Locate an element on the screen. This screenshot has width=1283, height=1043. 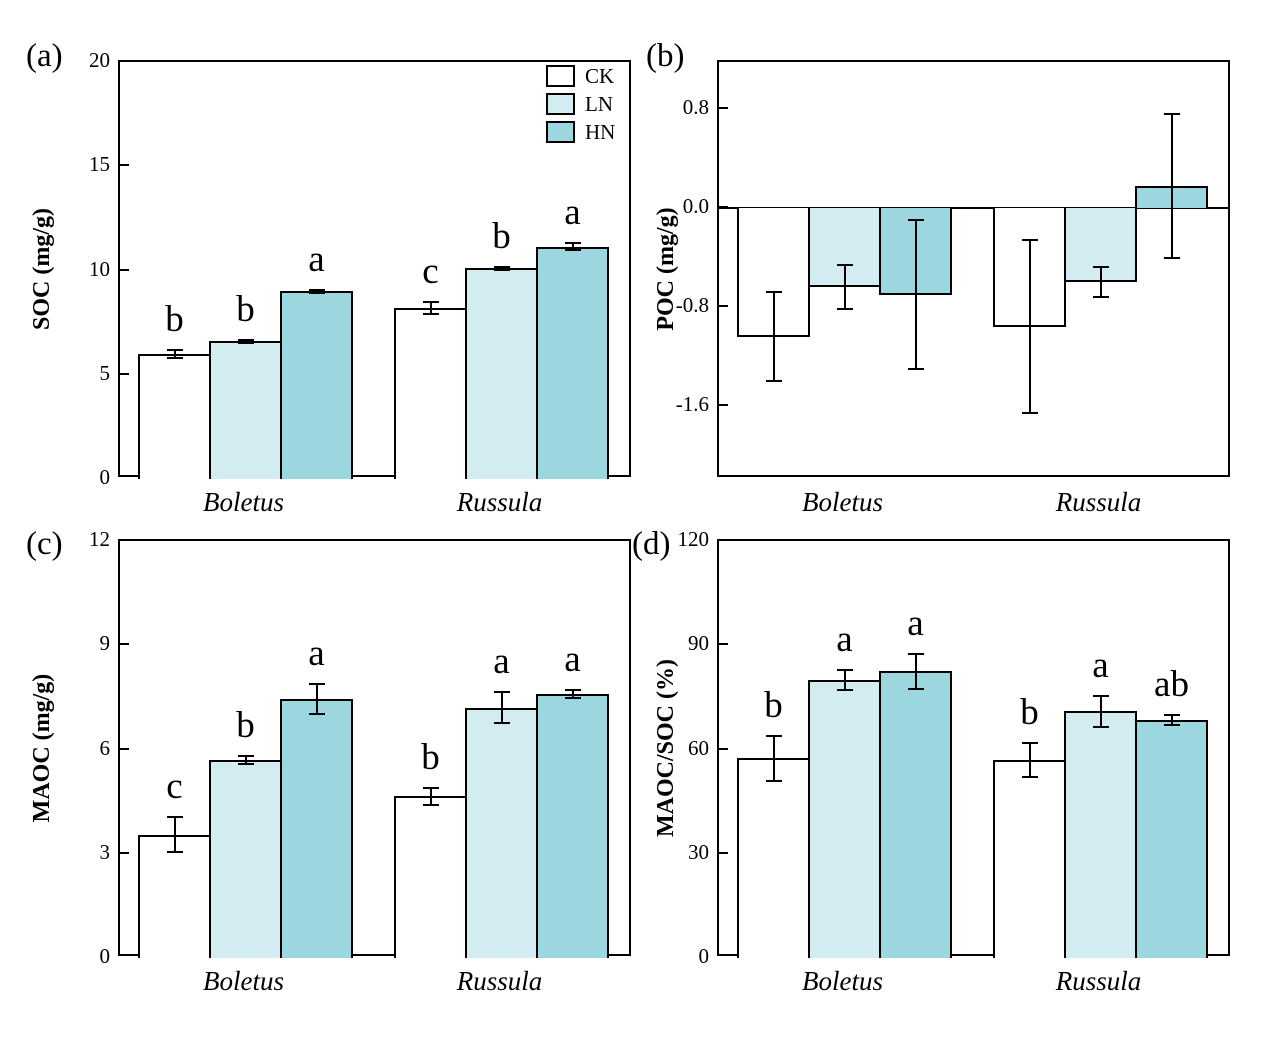
legend-swatch-hn is located at coordinates (560, 132).